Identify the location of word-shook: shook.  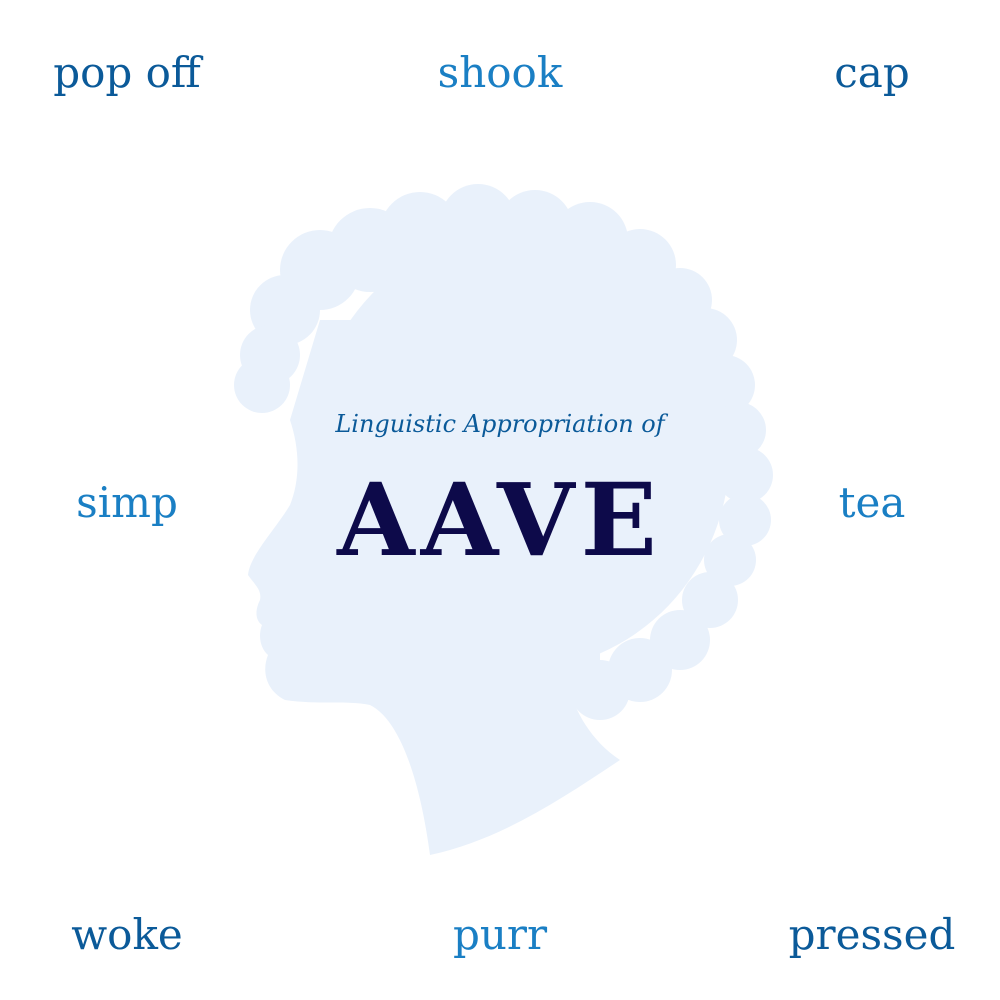
(500, 72).